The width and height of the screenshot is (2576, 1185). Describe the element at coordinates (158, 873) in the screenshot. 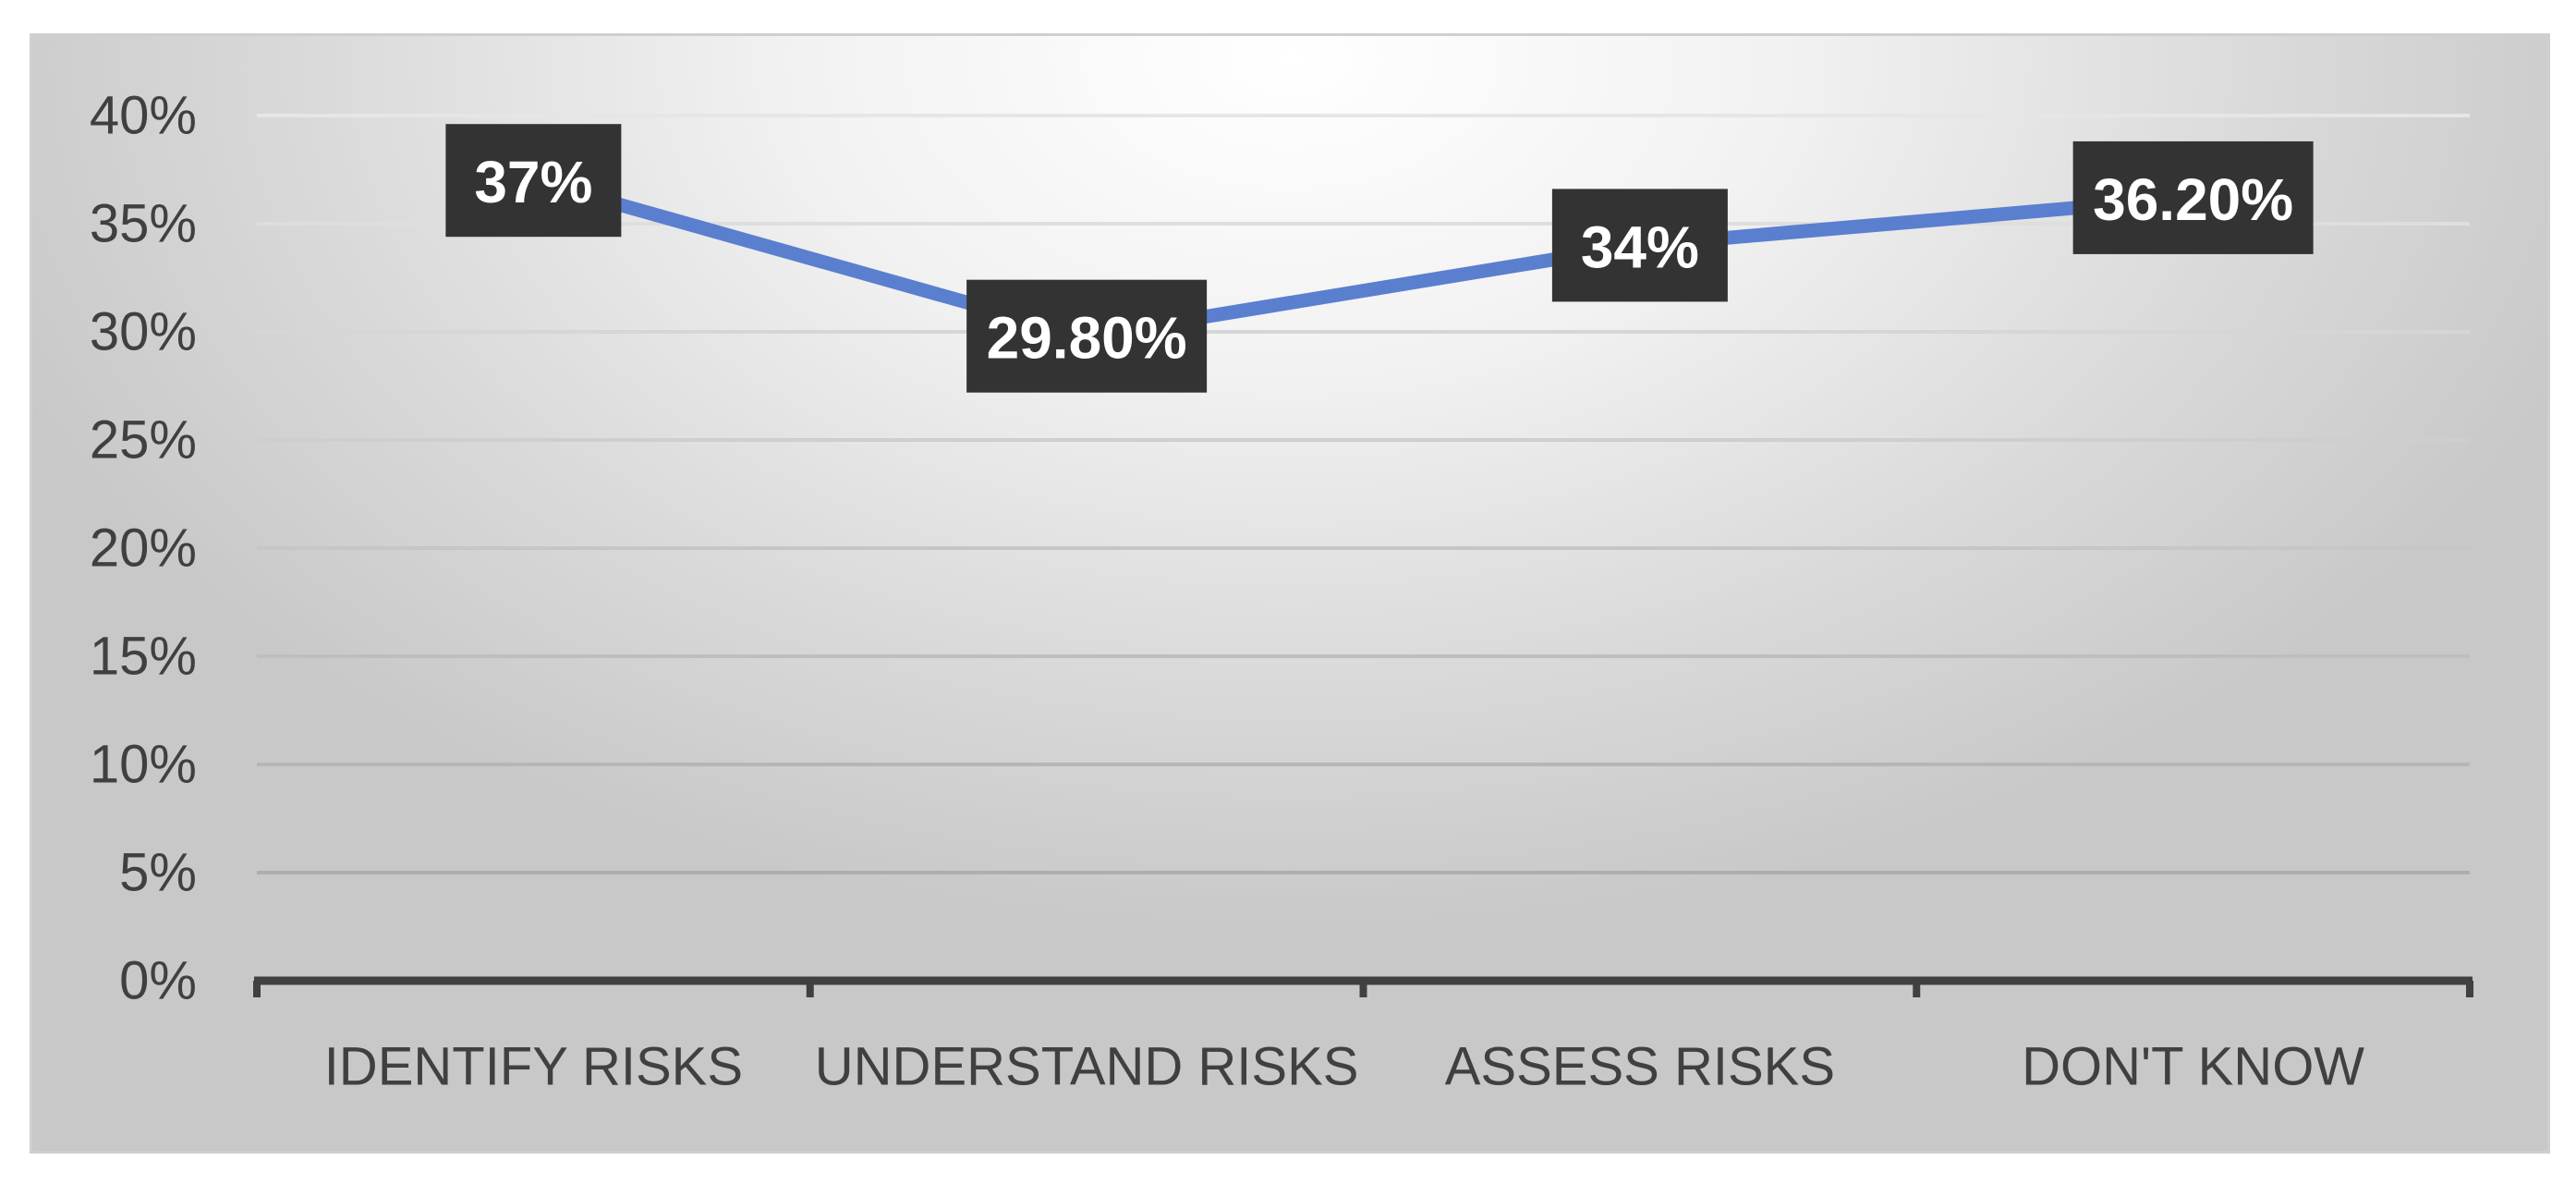

I see `y-tick-label: 5%` at that location.